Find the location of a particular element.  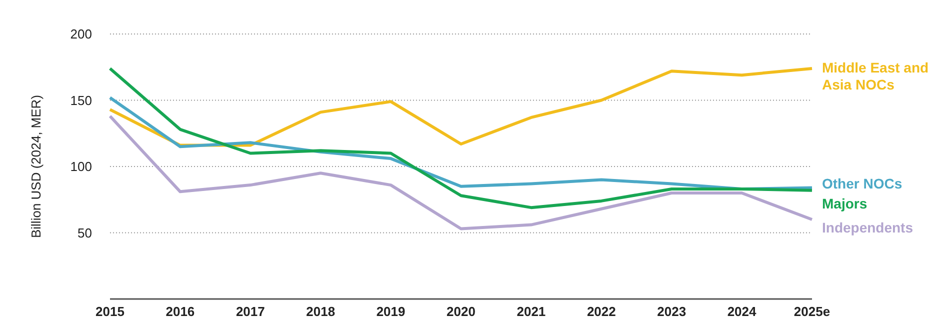

y-axis-title: Billion USD (2024, MER) is located at coordinates (36, 166).